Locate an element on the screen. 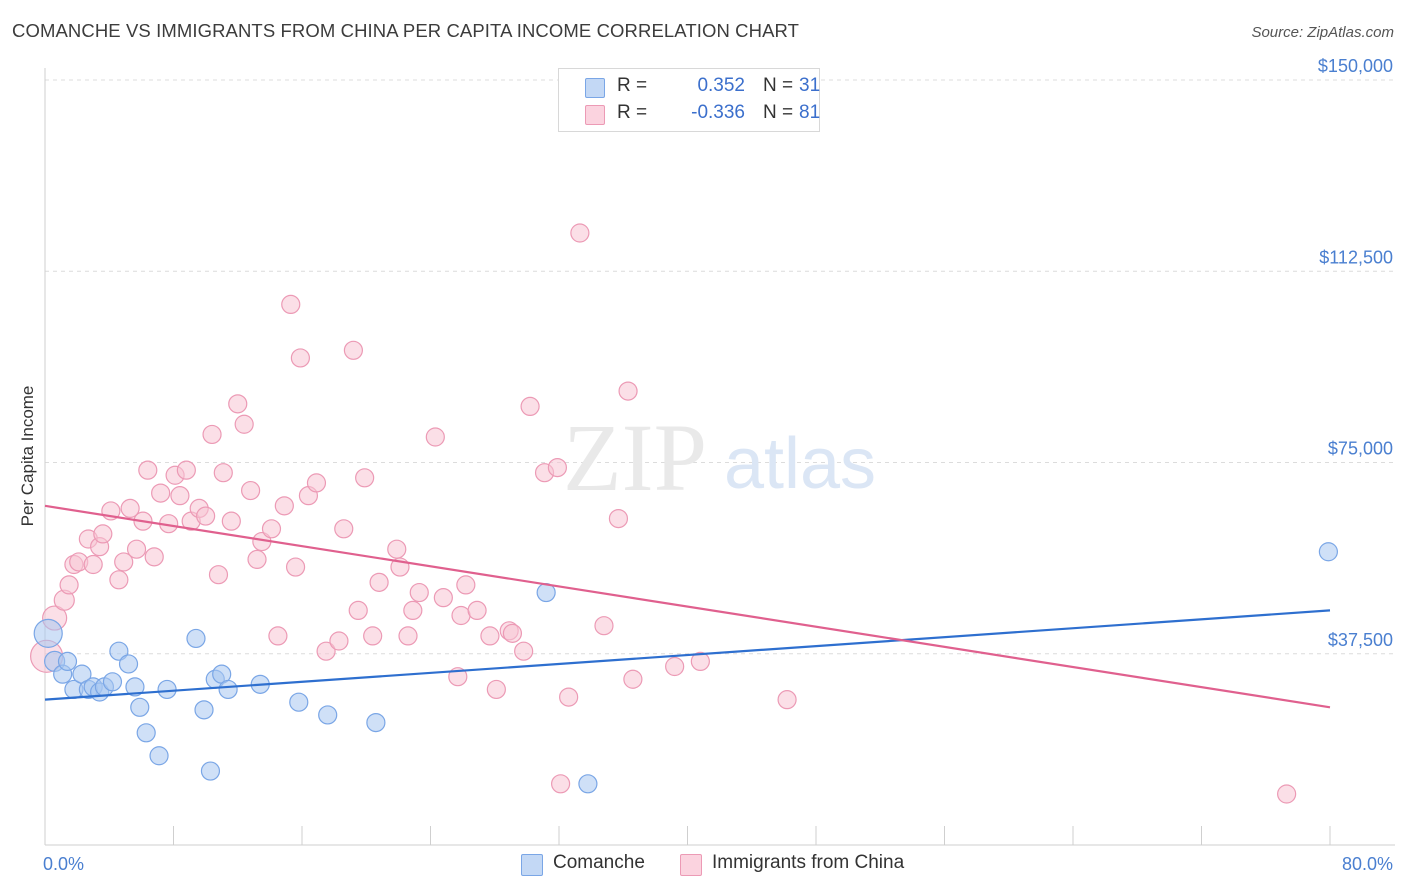 This screenshot has width=1406, height=892. x-tick-label: 80.0% is located at coordinates (1367, 864).